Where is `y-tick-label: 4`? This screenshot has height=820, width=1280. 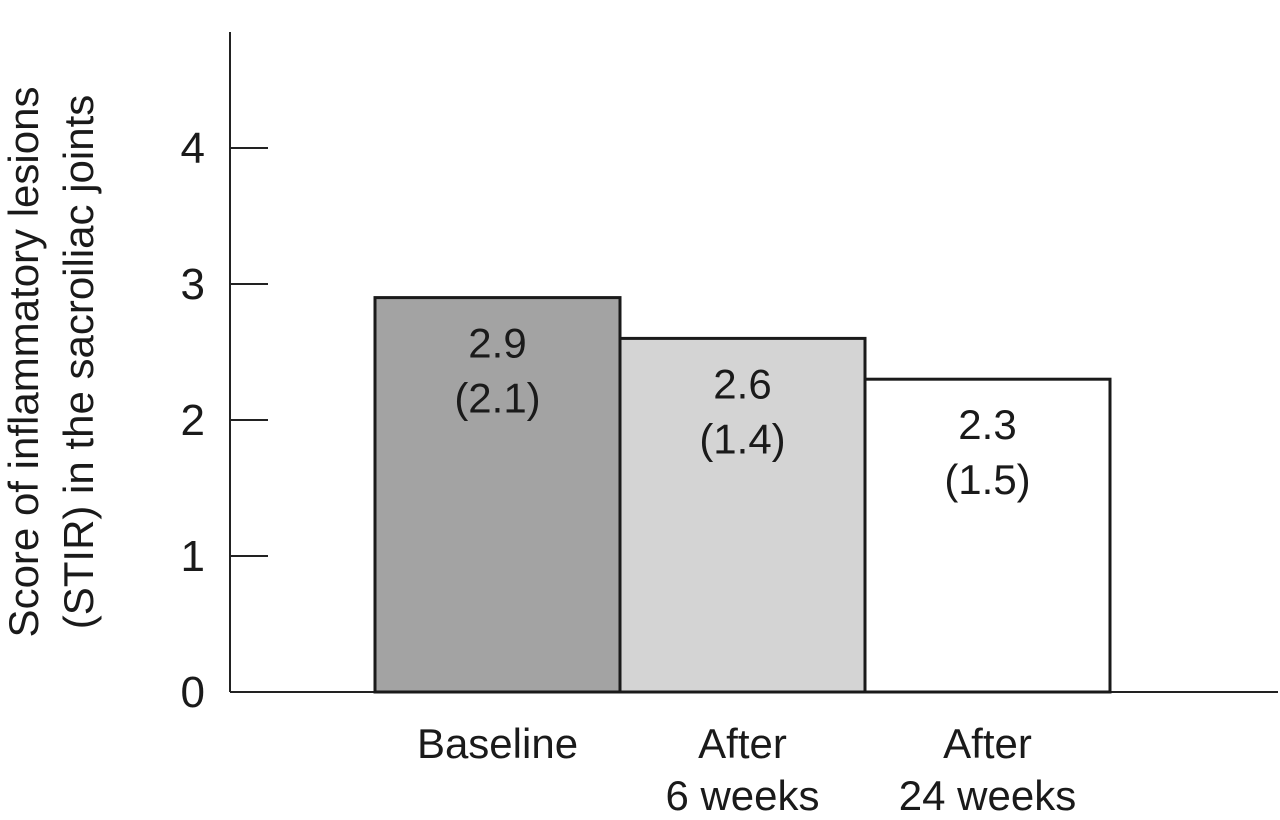
y-tick-label: 4 is located at coordinates (193, 148).